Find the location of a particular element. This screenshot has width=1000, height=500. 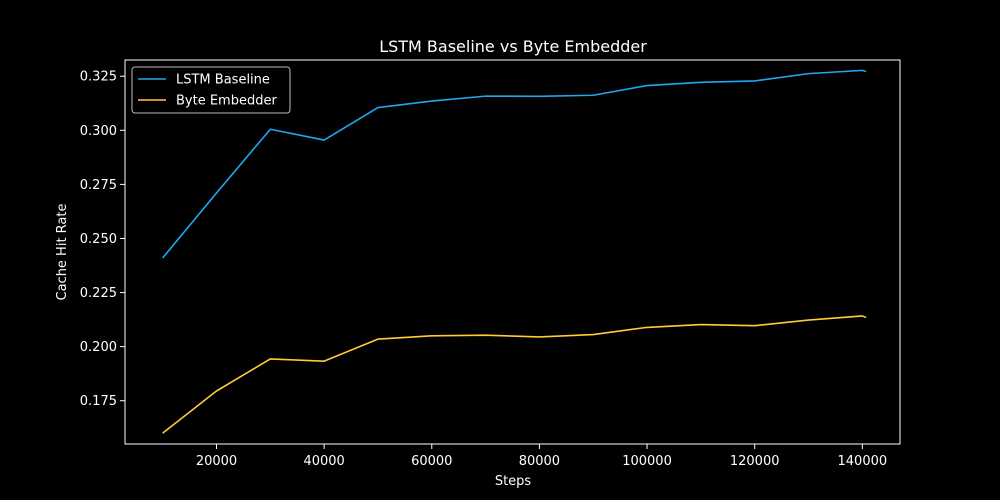

x-tick-label: 120000 is located at coordinates (755, 461).